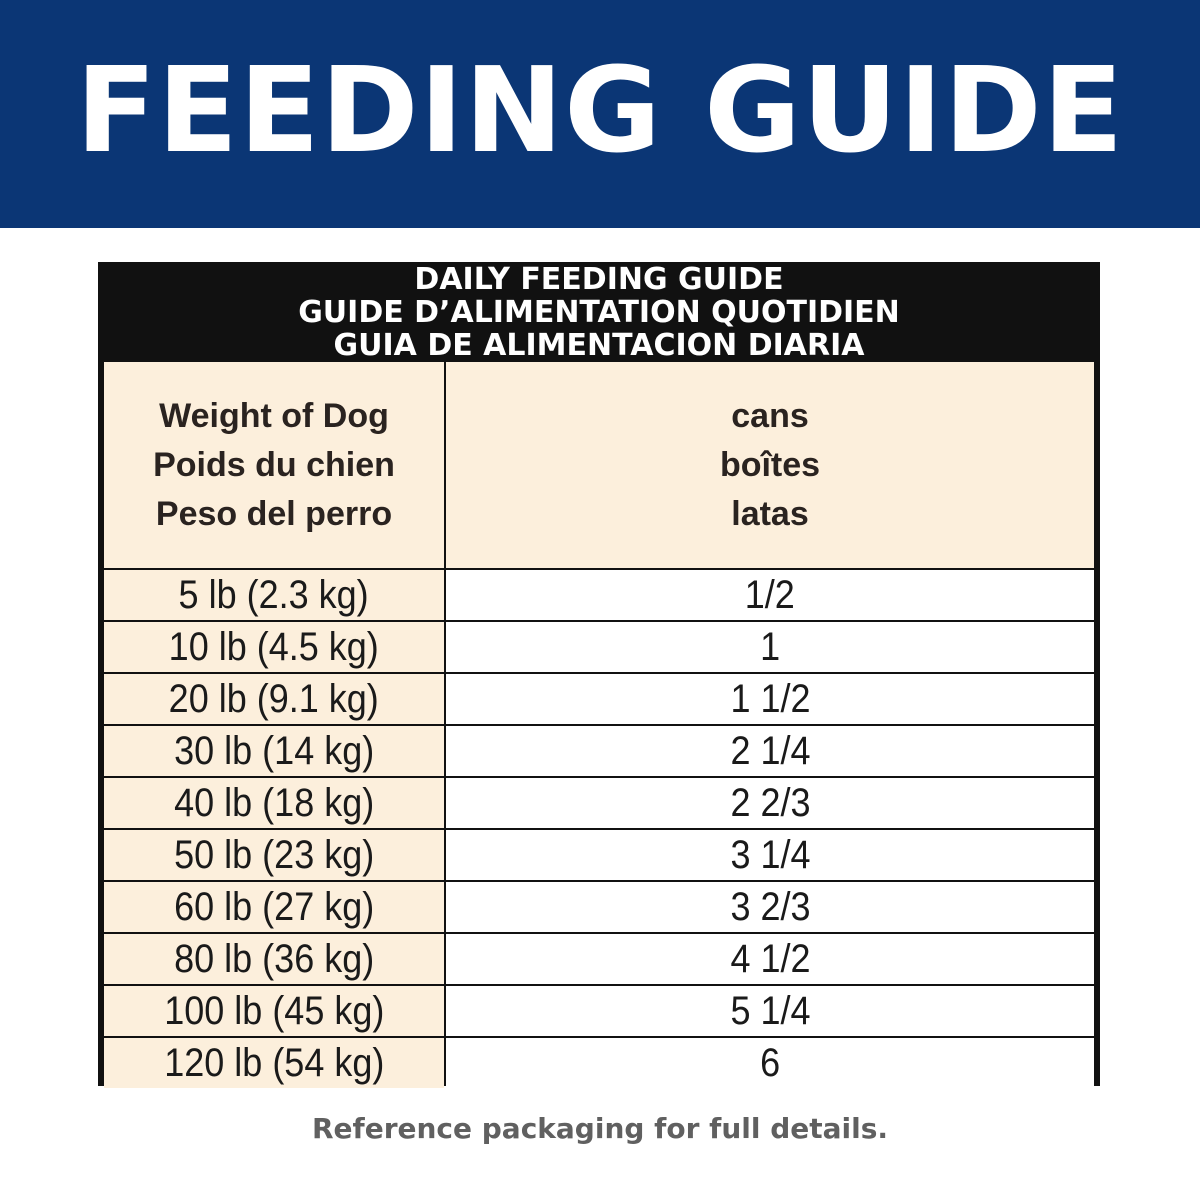  What do you see at coordinates (274, 699) in the screenshot?
I see `weight-cell: 20 lb (9.1 kg)` at bounding box center [274, 699].